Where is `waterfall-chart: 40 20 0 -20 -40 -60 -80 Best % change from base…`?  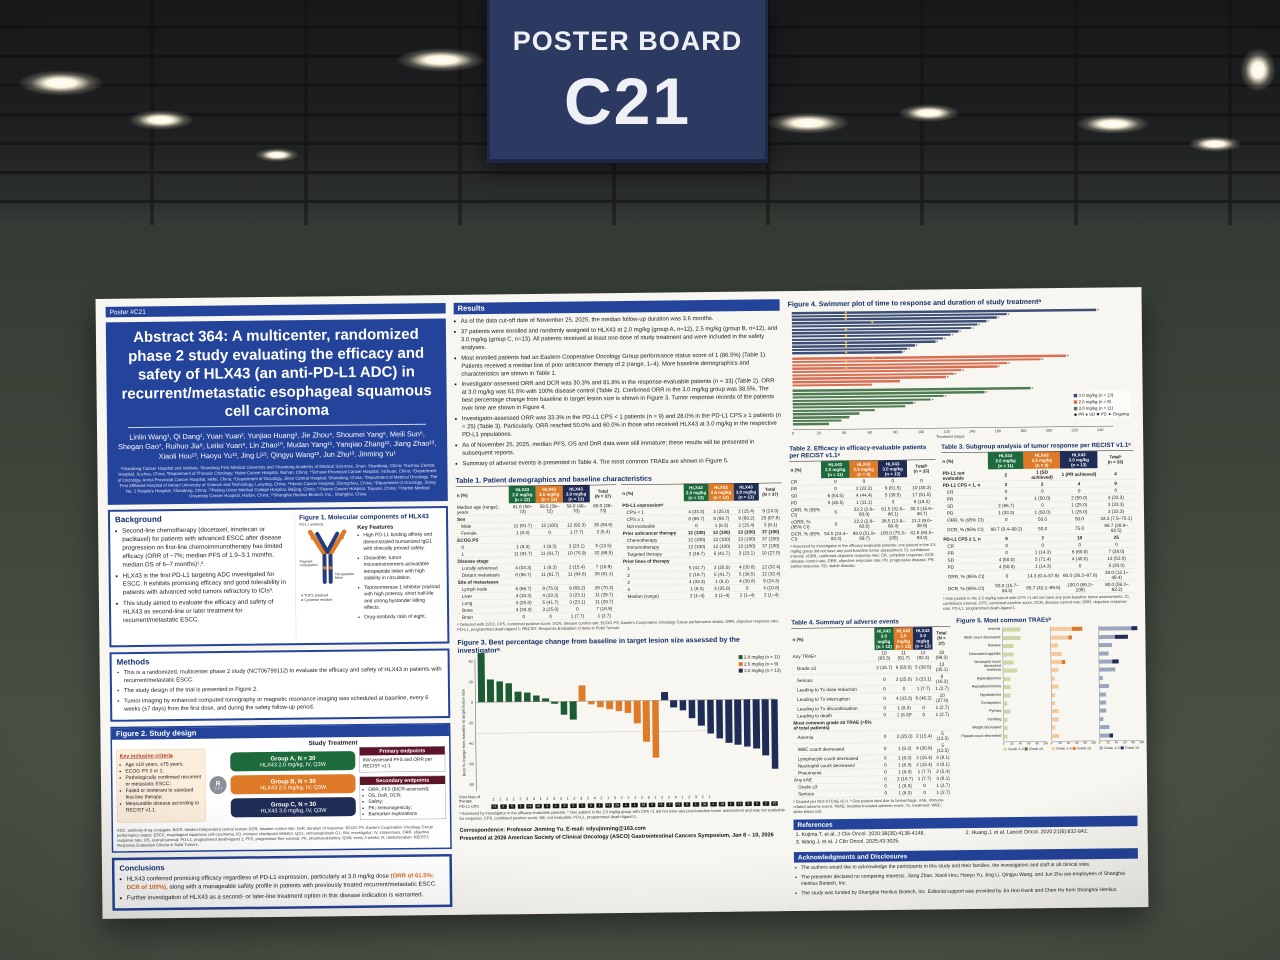
waterfall-chart: 40 20 0 -20 -40 -60 -80 Best % change from base… is located at coordinates (622, 723).